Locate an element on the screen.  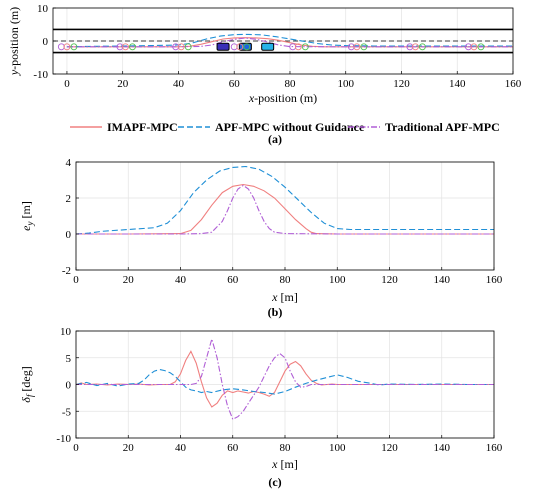
panel-a-x-axis-label: x-position (m) is located at coordinates (282, 98).